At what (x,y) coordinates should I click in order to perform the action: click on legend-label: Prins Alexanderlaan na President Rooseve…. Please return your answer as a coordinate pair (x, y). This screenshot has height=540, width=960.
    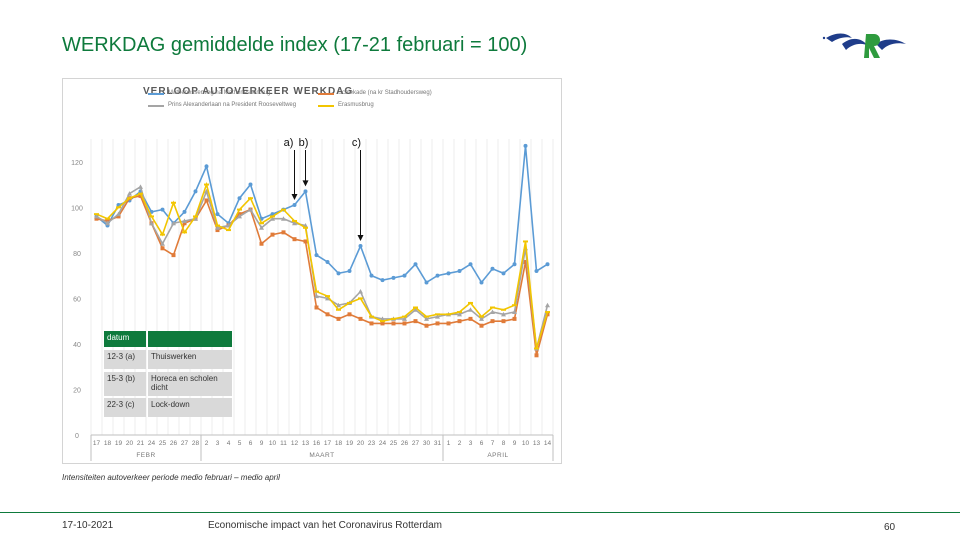
    Looking at the image, I should click on (232, 105).